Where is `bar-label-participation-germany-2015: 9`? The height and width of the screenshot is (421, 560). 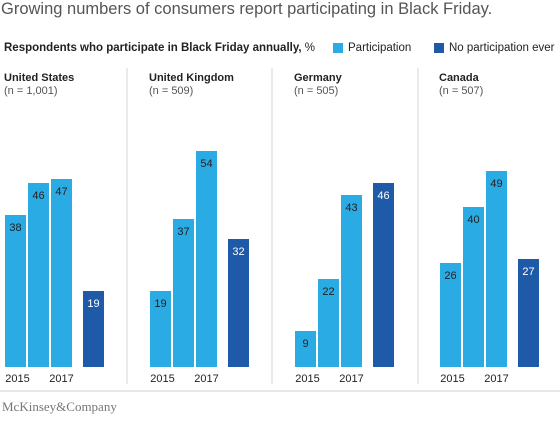 bar-label-participation-germany-2015: 9 is located at coordinates (305, 344).